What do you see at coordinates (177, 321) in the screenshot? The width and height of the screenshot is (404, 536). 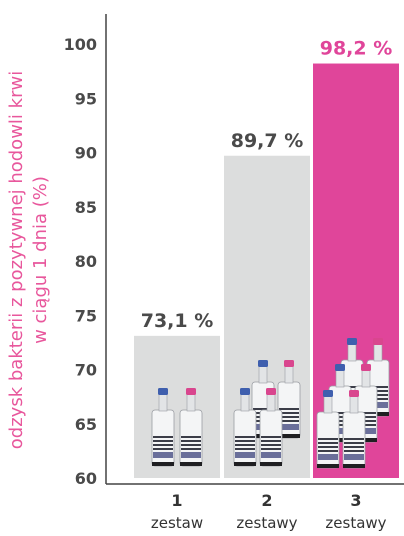 I see `value-label: 73,1 %` at bounding box center [177, 321].